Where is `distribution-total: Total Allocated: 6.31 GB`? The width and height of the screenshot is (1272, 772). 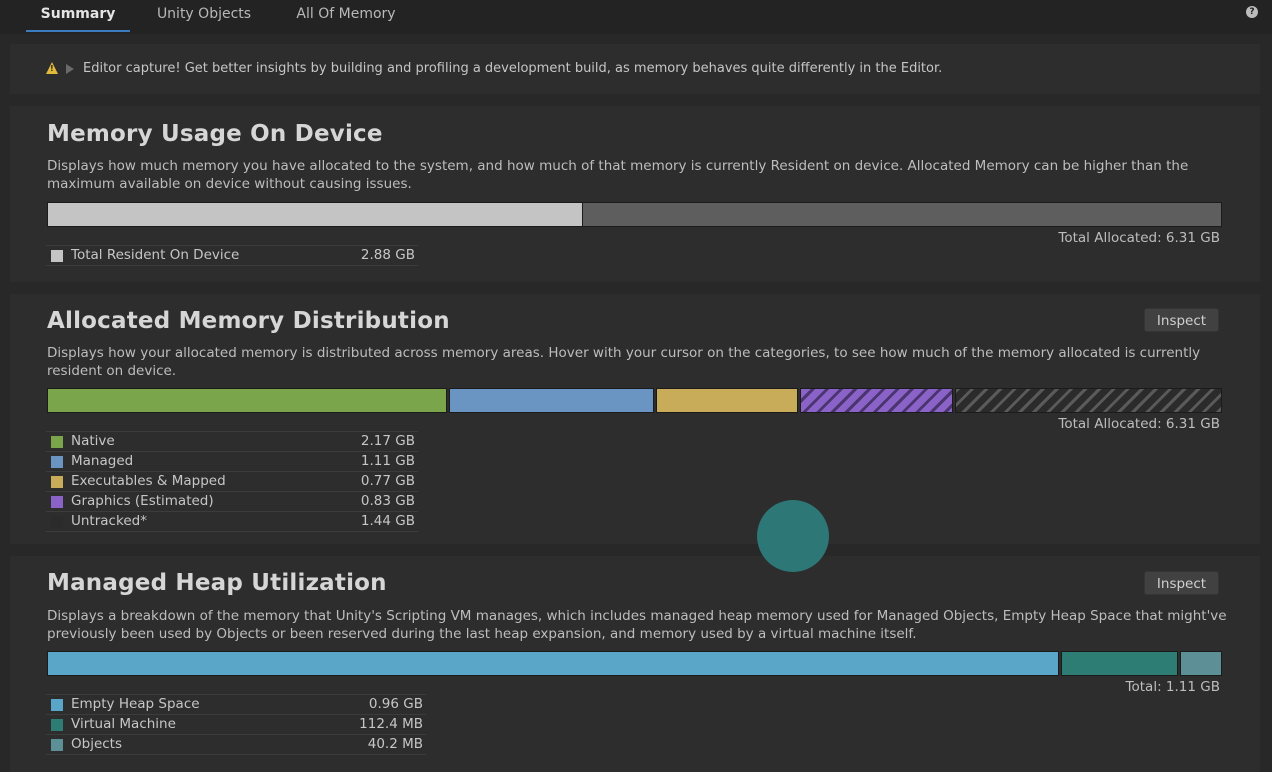 distribution-total: Total Allocated: 6.31 GB is located at coordinates (1139, 424).